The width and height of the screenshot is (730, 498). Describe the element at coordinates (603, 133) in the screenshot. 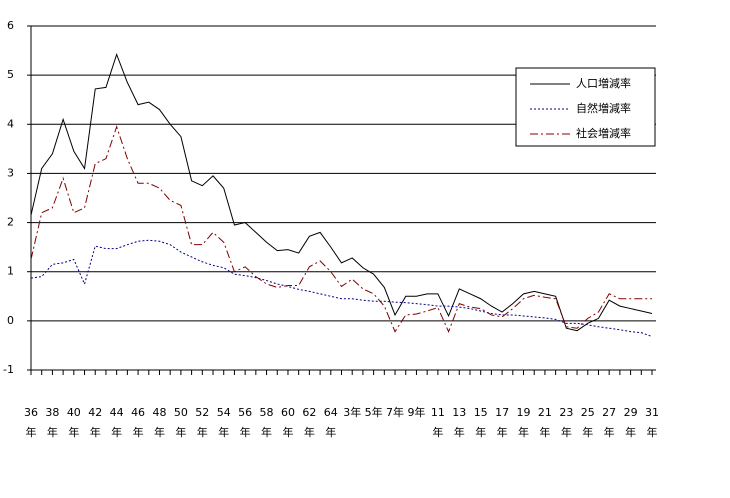

I see `legend-label: 社会増減率` at that location.